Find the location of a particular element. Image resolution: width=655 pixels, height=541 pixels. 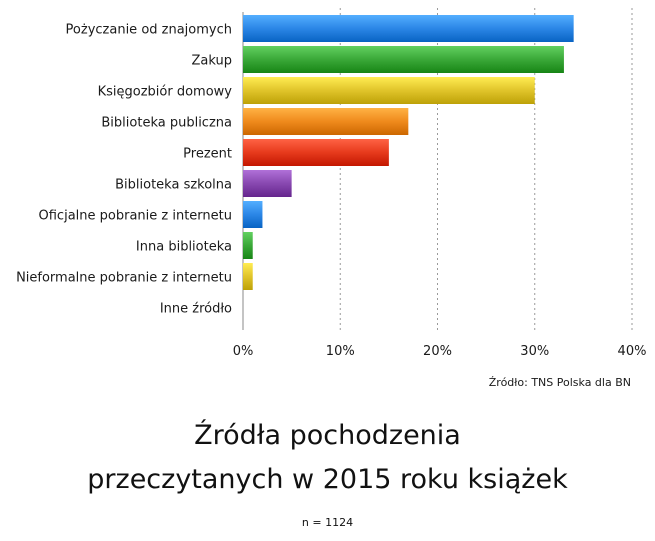

category-label: Oficjalne pobranie z internetu is located at coordinates (135, 216).